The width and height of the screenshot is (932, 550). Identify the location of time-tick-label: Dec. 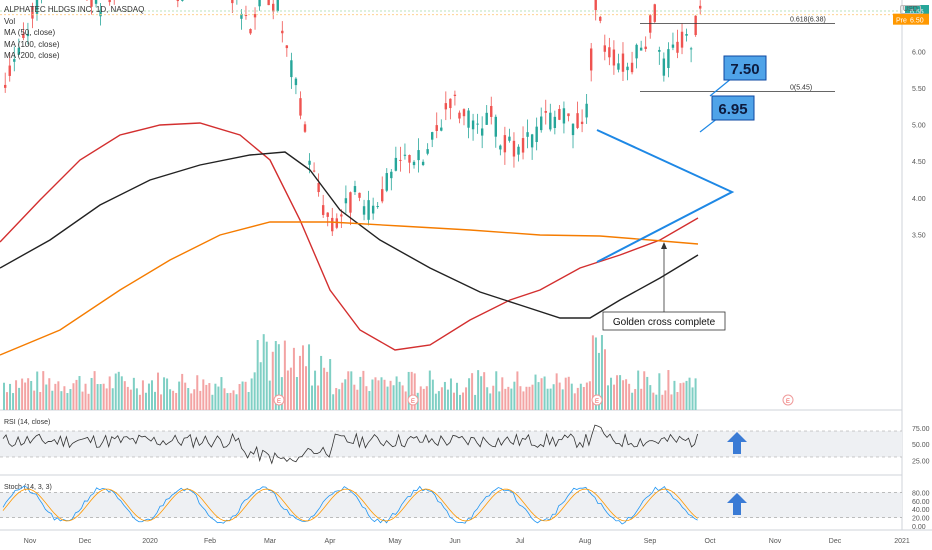
(85, 541).